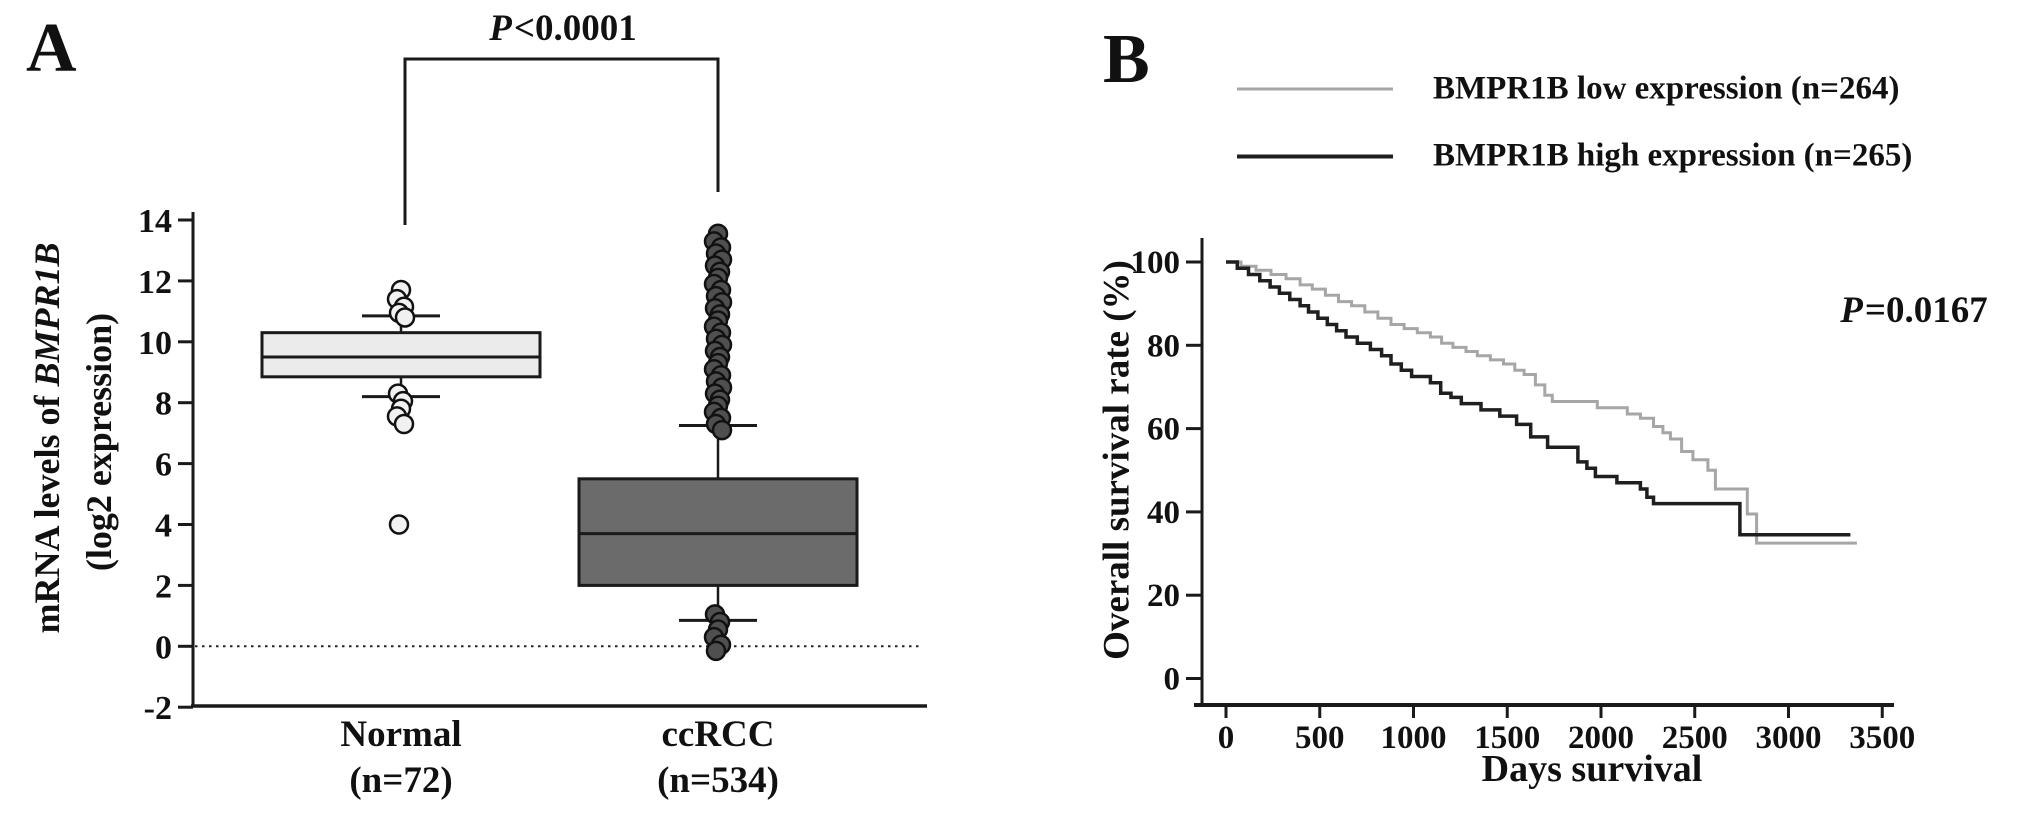 The height and width of the screenshot is (815, 2031). What do you see at coordinates (1695, 738) in the screenshot?
I see `panel-b-x-tick-label: 2500` at bounding box center [1695, 738].